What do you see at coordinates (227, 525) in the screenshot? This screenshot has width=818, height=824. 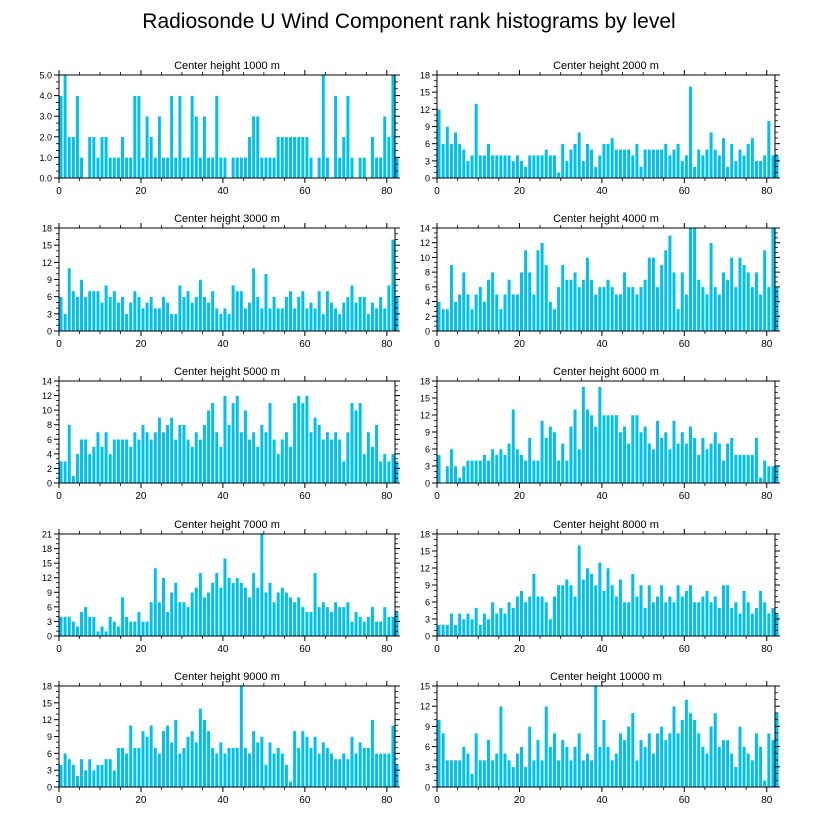 I see `panel-title: Center height 7000 m` at bounding box center [227, 525].